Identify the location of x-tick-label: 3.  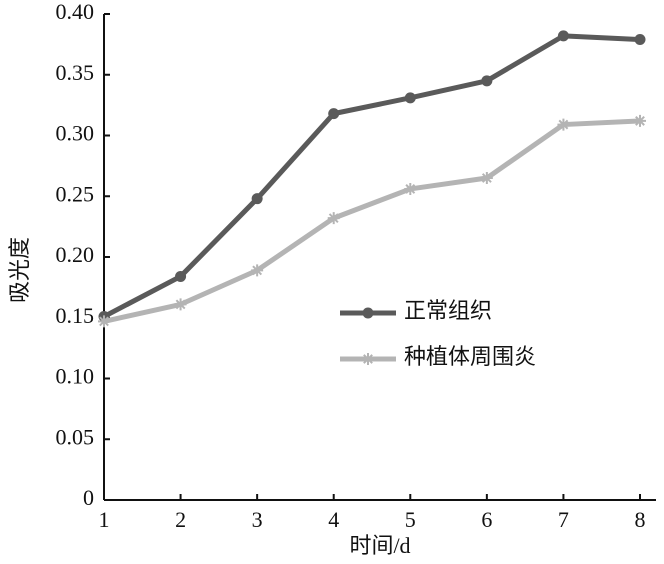
(257, 519).